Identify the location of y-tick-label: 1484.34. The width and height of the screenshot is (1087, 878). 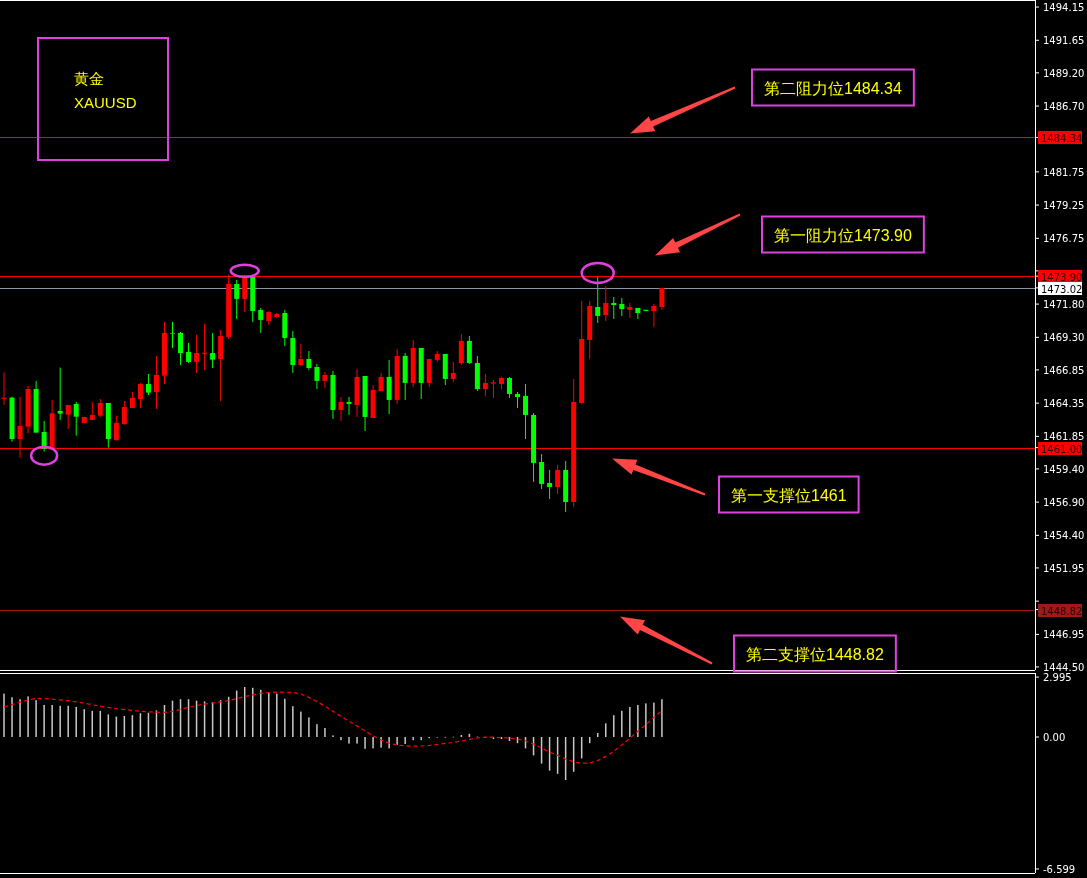
(1062, 138).